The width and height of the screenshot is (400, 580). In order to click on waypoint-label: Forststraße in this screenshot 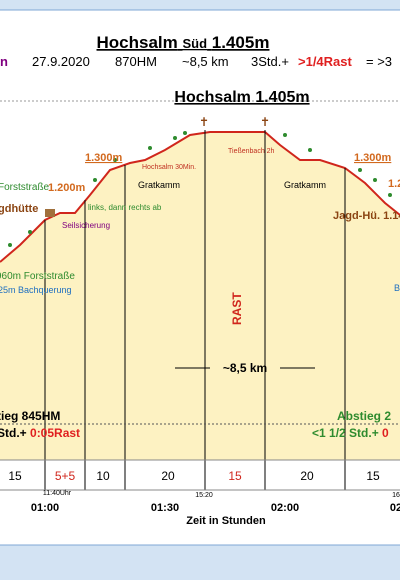, I will do `click(25, 187)`.